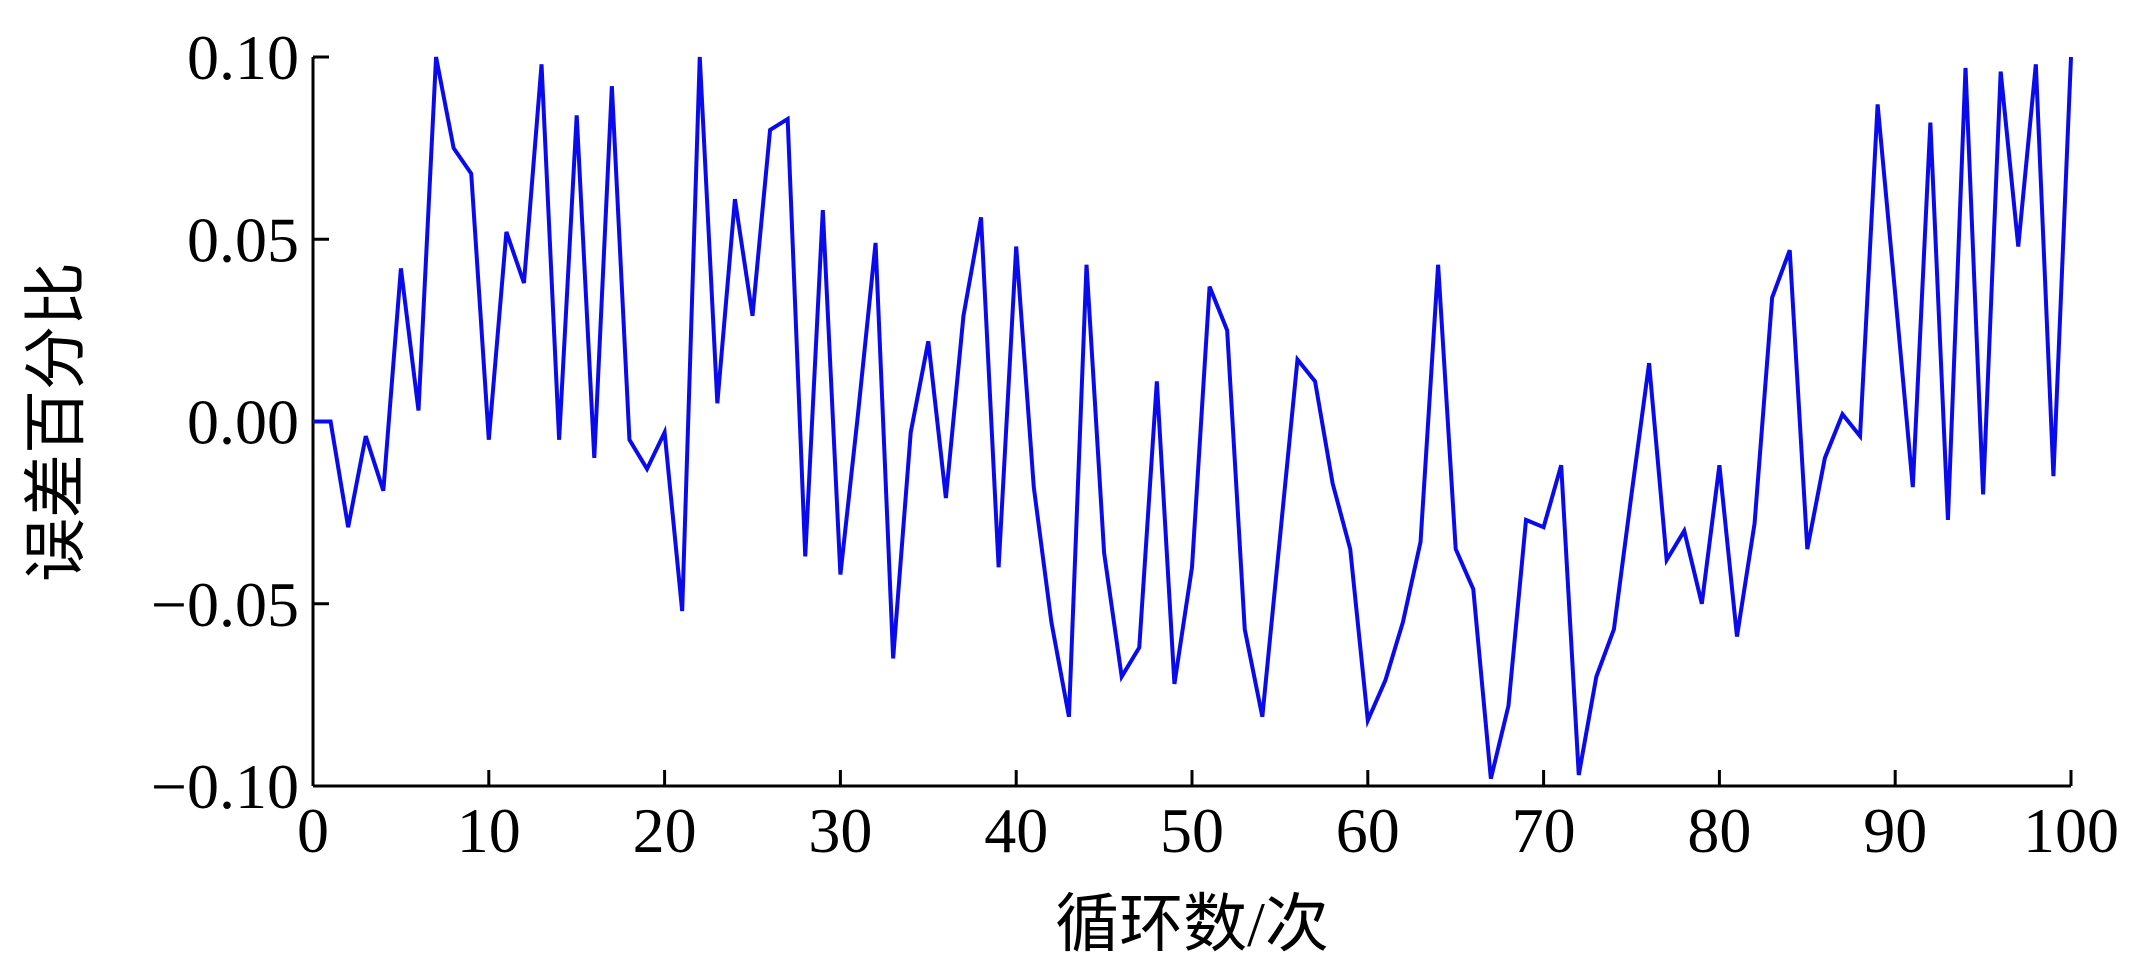 This screenshot has height=974, width=2133. What do you see at coordinates (1544, 830) in the screenshot?
I see `x-tick-label: 70` at bounding box center [1544, 830].